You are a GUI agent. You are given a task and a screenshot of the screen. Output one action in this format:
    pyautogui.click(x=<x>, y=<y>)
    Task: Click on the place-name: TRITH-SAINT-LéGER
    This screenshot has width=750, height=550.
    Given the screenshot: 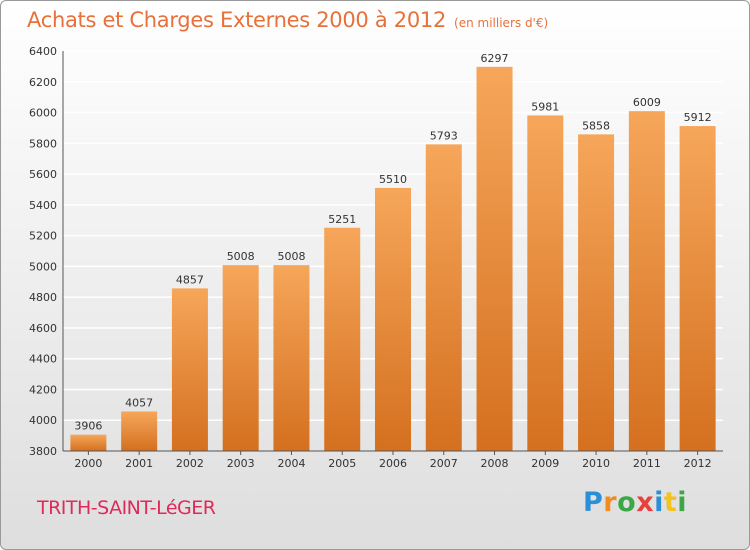 What is the action you would take?
    pyautogui.click(x=126, y=508)
    